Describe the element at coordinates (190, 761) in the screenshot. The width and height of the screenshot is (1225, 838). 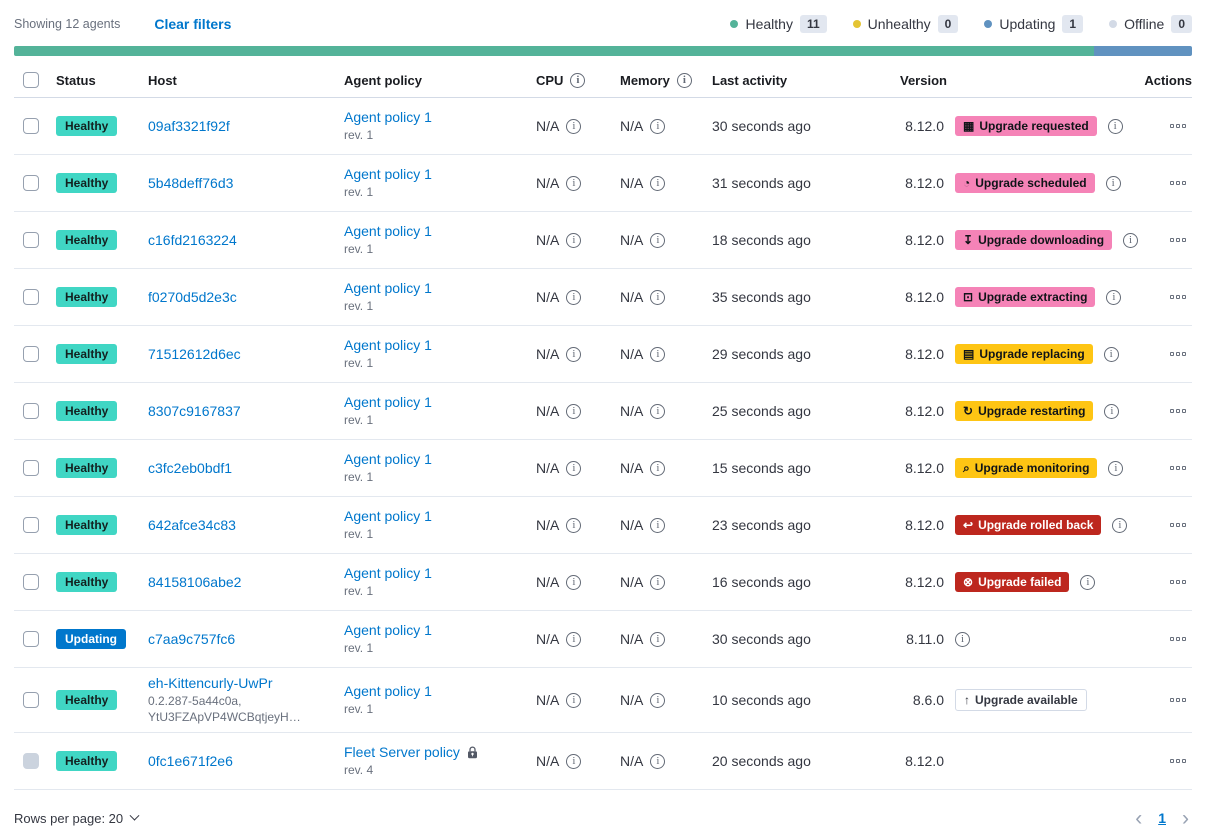
I see `host-link: 0fc1e671f2e6` at that location.